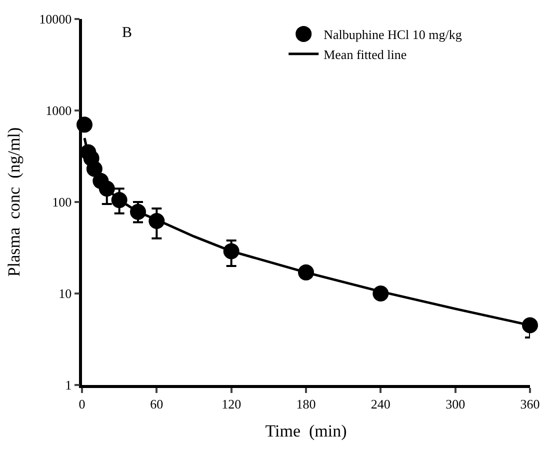 Image resolution: width=552 pixels, height=450 pixels. I want to click on x-tick-label: 0, so click(82, 404).